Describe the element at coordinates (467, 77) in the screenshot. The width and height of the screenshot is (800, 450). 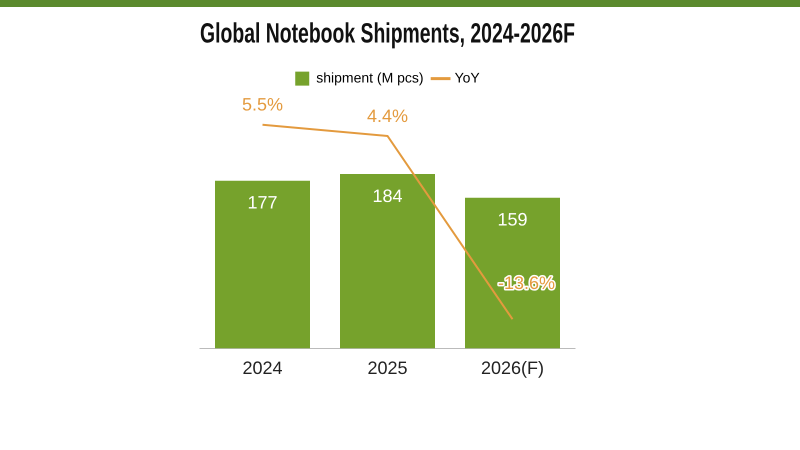
I see `legend-label: YoY` at that location.